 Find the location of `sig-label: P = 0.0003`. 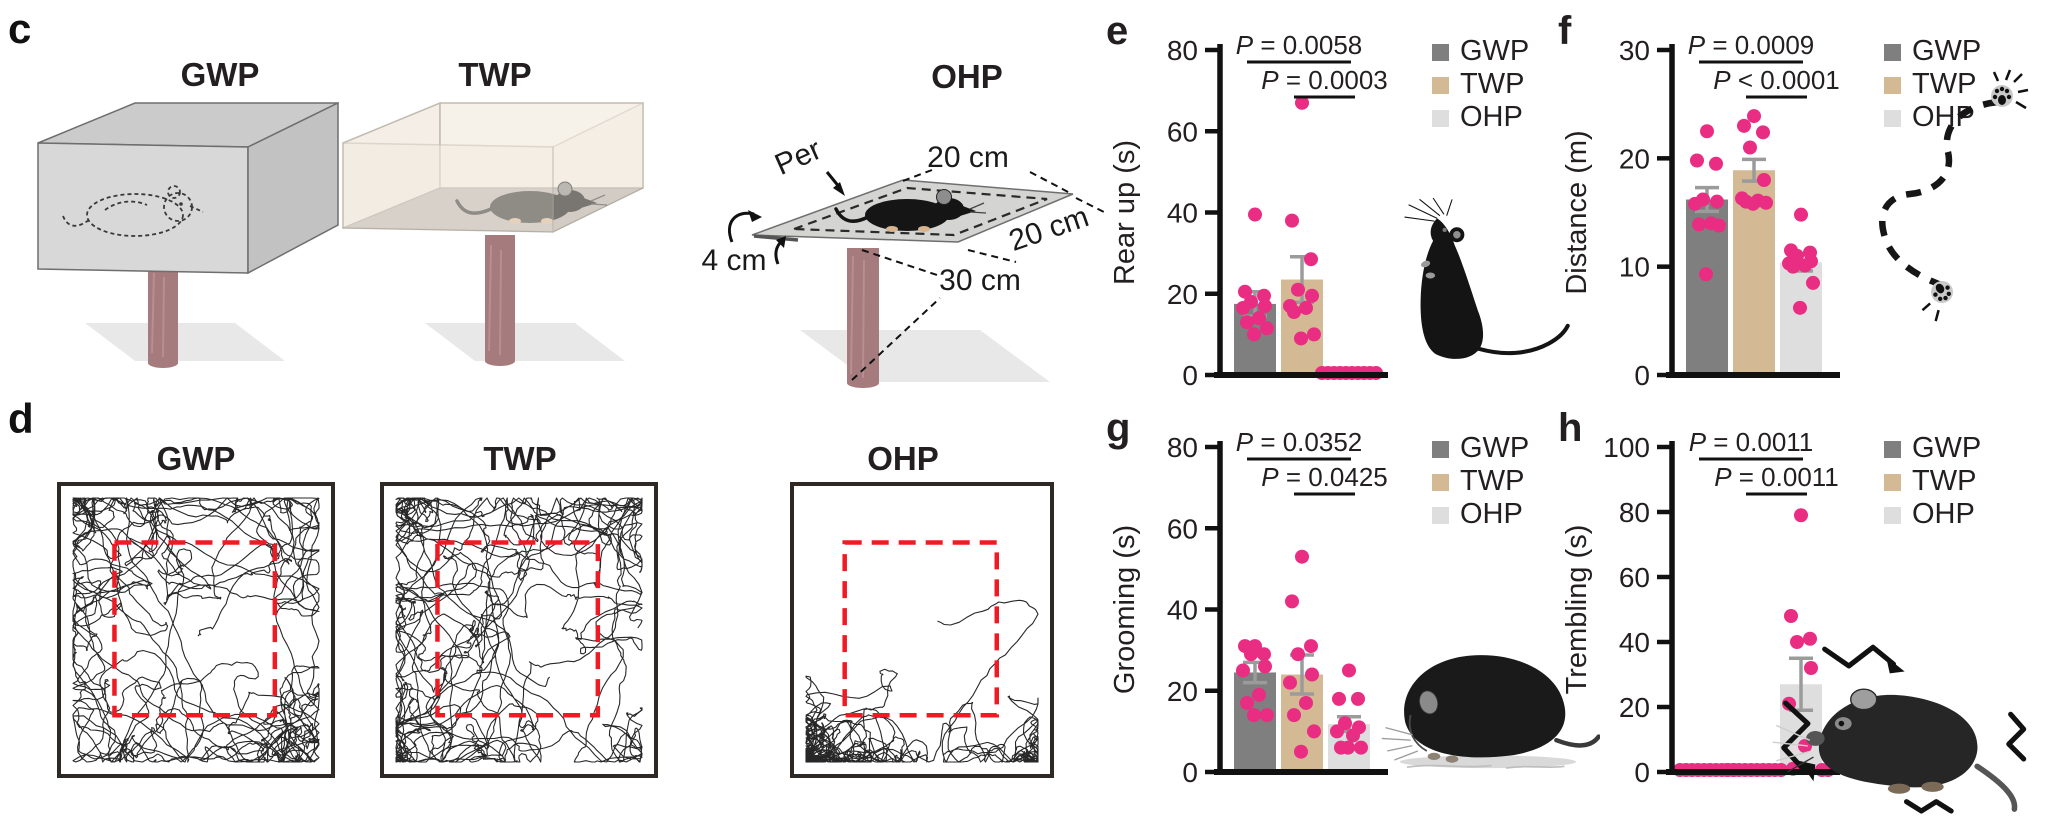

sig-label: P = 0.0003 is located at coordinates (1324, 80).